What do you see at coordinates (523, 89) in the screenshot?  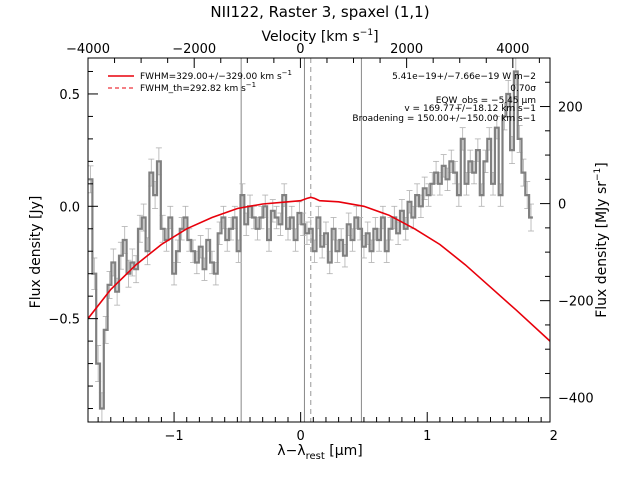 I see `annotation-sigma: 0.70σ` at bounding box center [523, 89].